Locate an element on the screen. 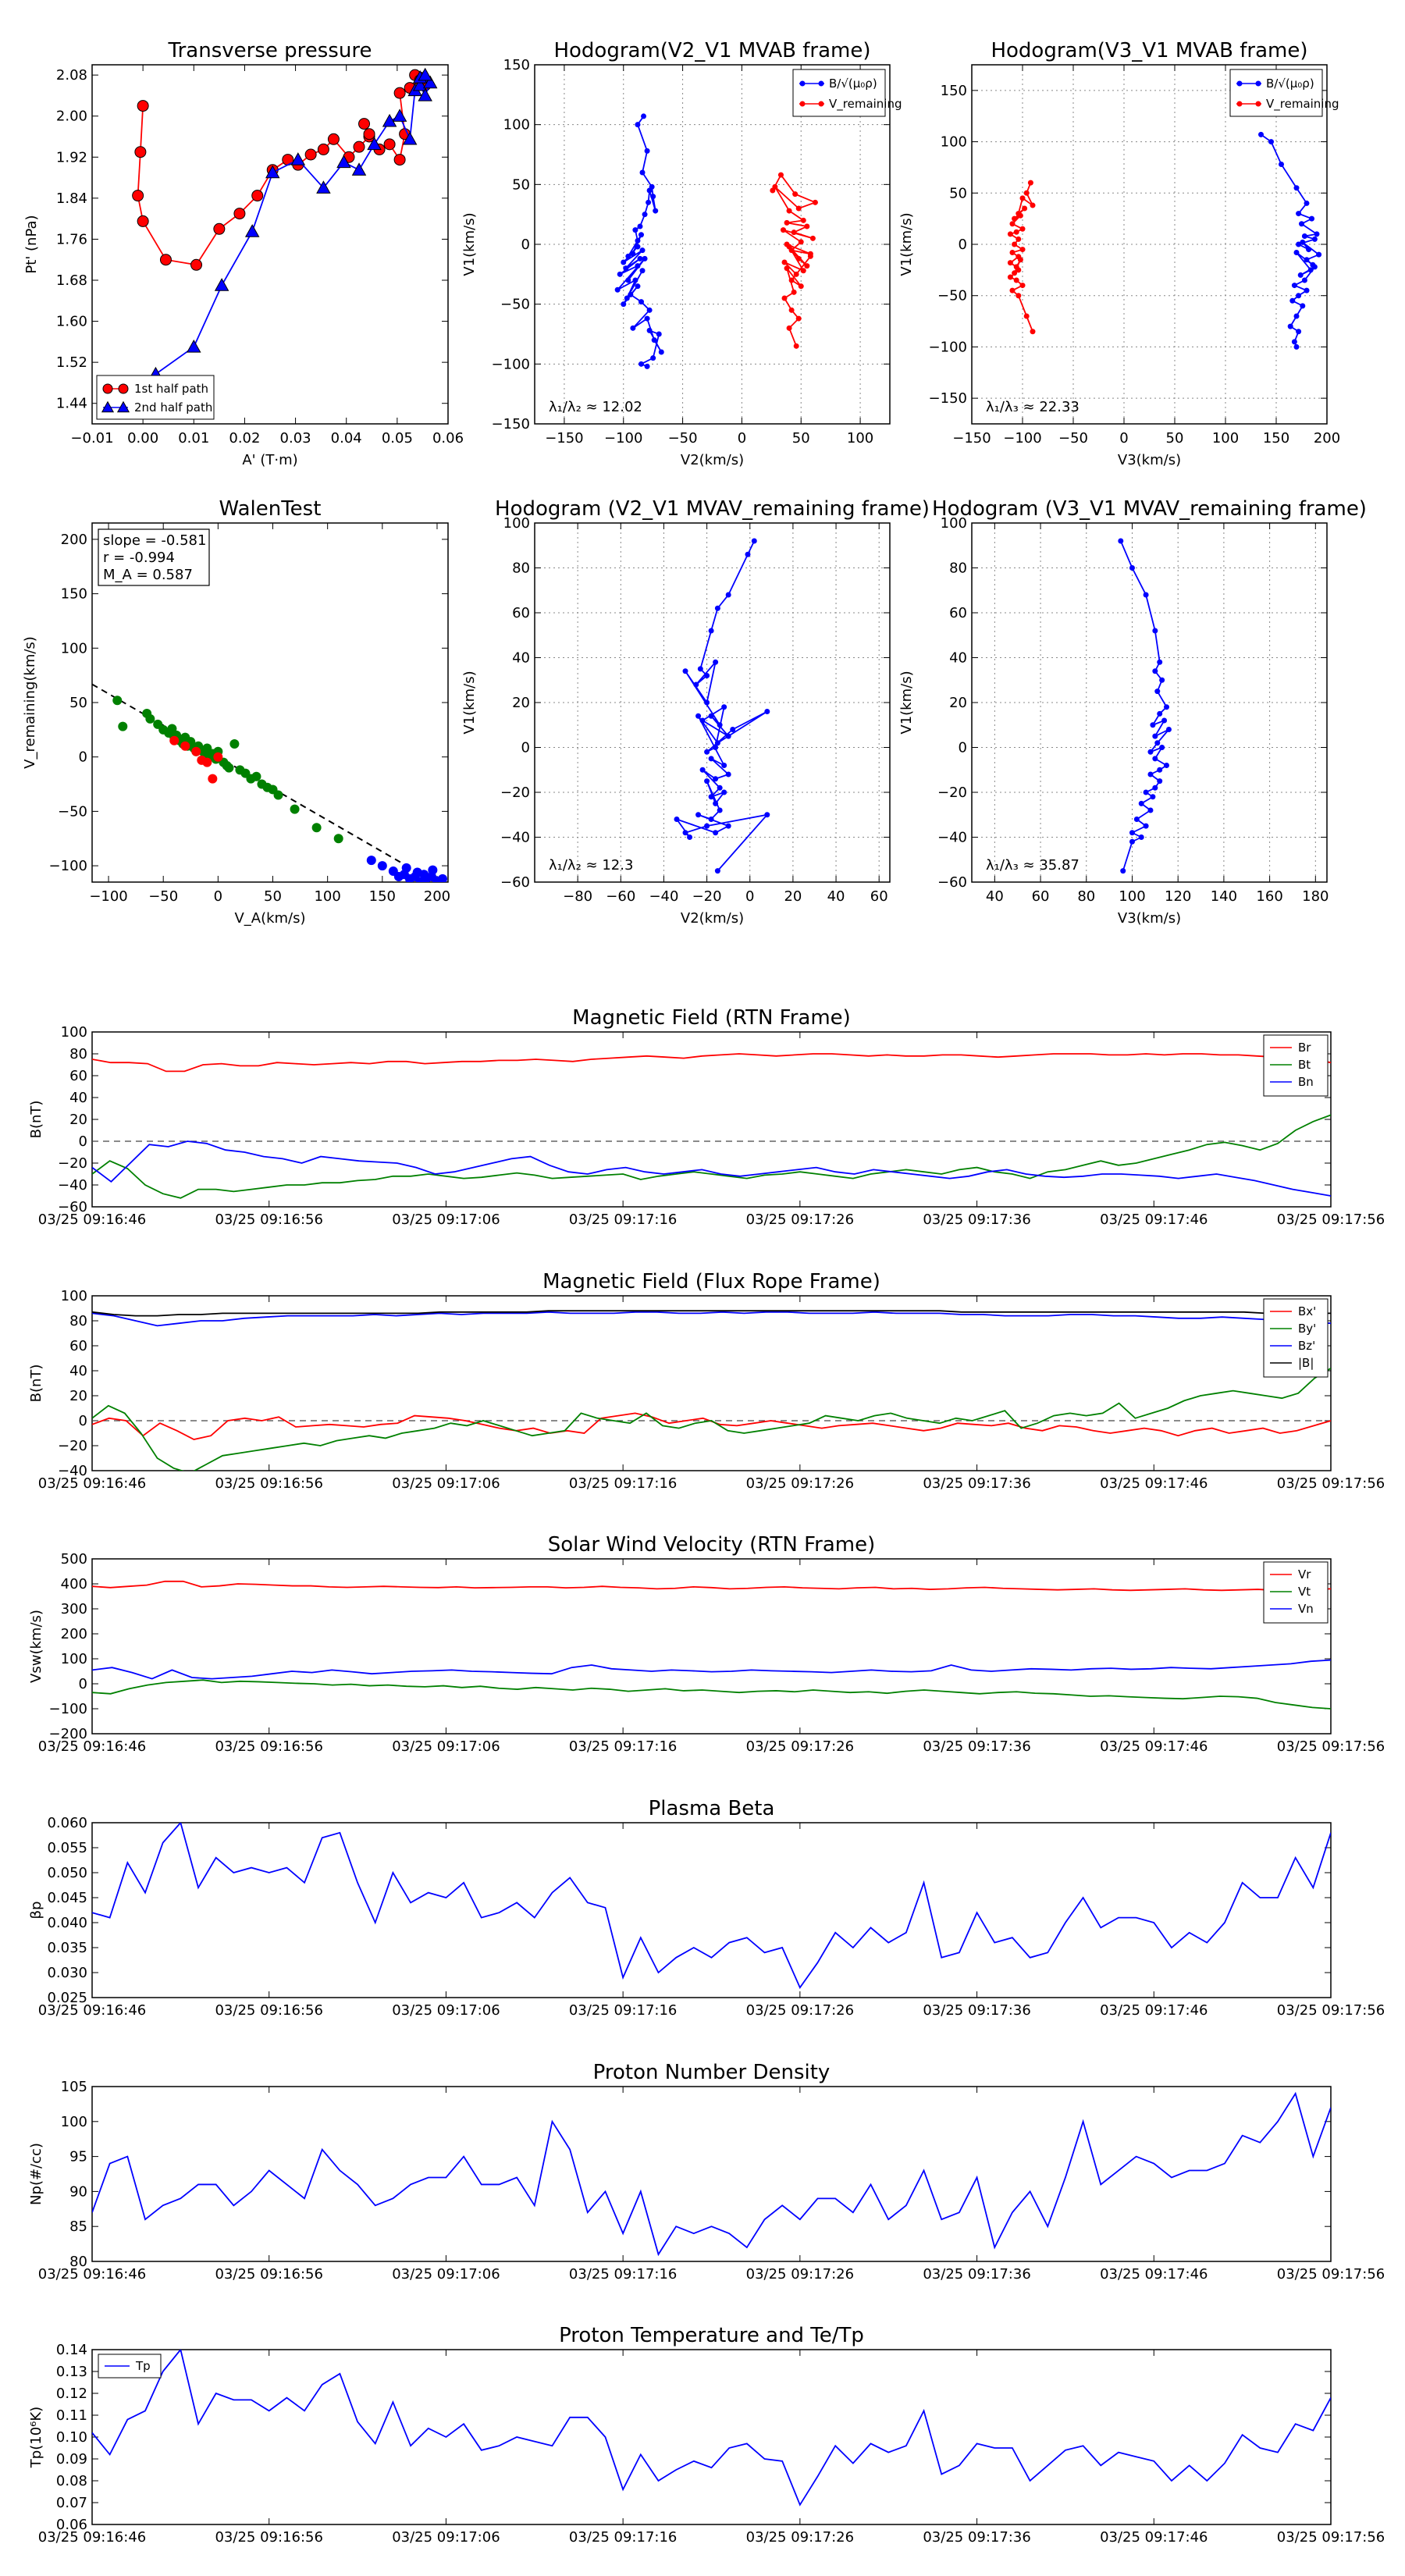  y-tick-label: 105 is located at coordinates (74, 2087).